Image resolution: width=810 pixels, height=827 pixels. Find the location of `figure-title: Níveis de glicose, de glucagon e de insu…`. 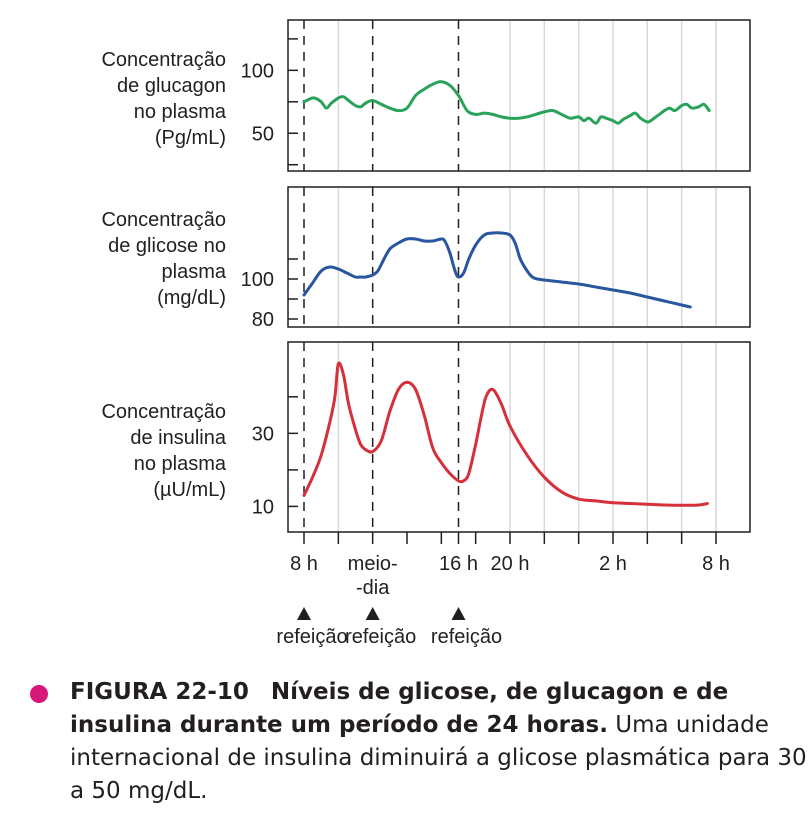

figure-title: Níveis de glicose, de glucagon e de insu… is located at coordinates (399, 708).